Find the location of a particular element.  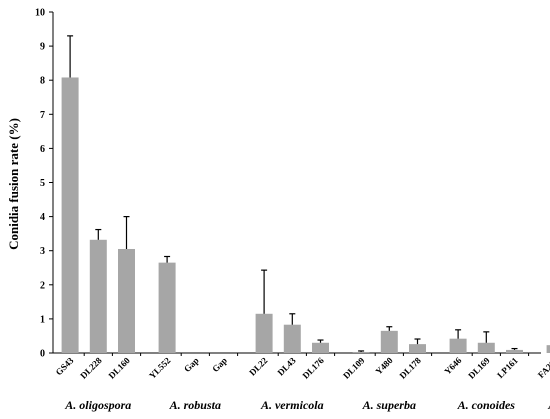

category-label: YL552 is located at coordinates (160, 368).